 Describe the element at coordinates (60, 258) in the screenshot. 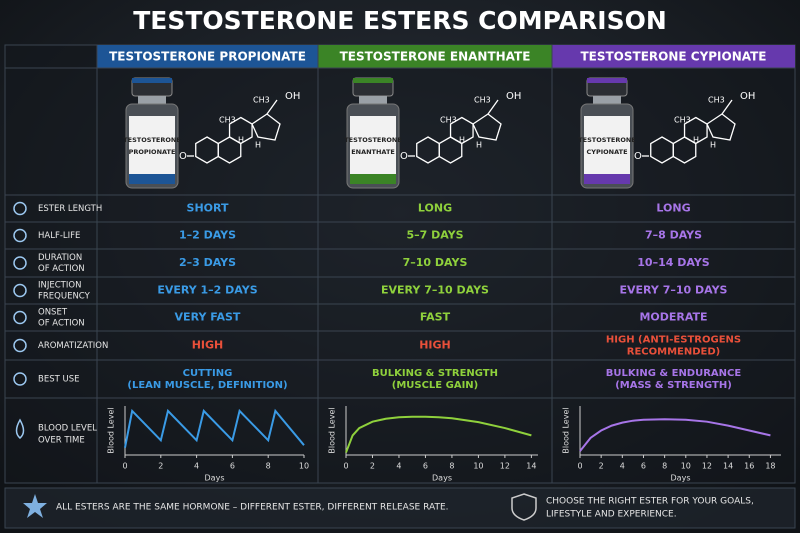

I see `row-label: DURATION` at that location.